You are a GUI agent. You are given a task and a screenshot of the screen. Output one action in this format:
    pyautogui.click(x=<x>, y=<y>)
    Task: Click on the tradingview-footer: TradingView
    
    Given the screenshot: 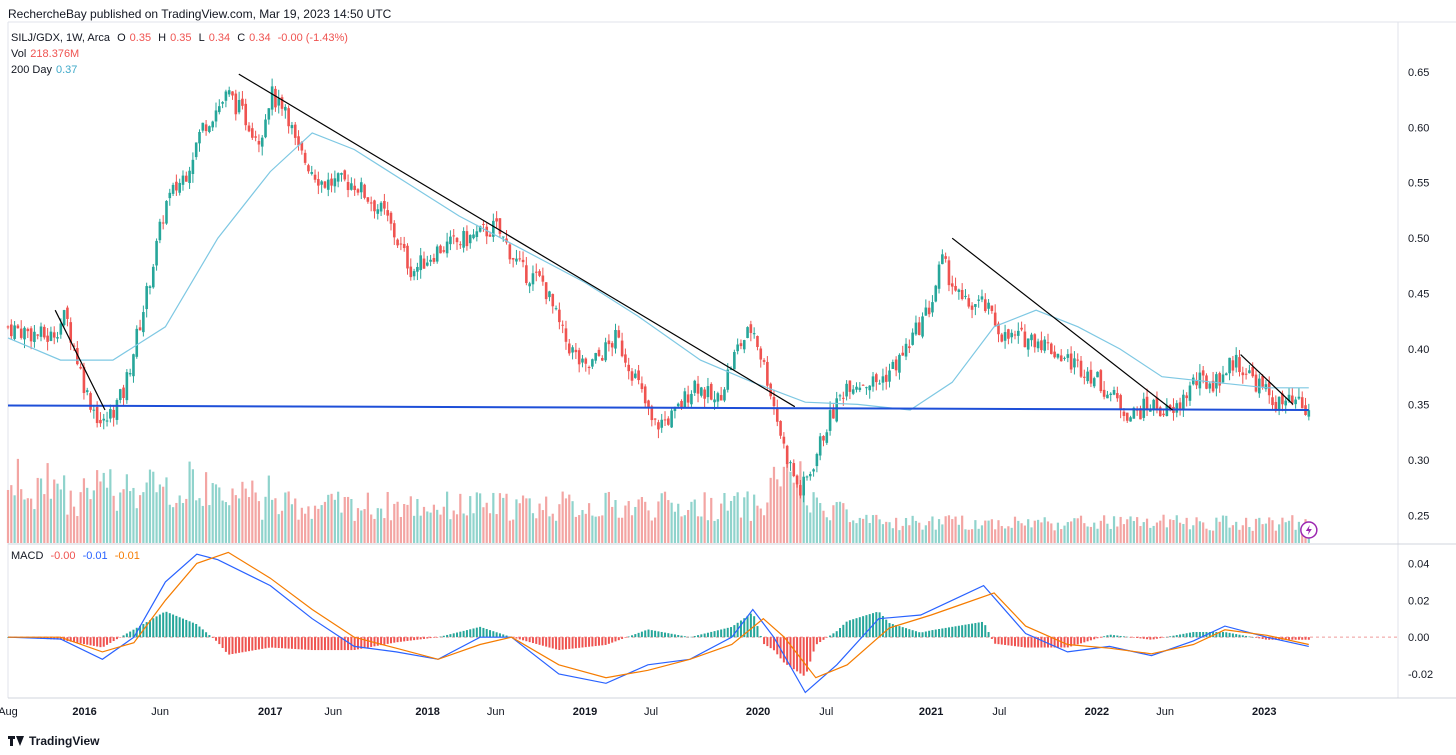 What is the action you would take?
    pyautogui.click(x=53, y=741)
    